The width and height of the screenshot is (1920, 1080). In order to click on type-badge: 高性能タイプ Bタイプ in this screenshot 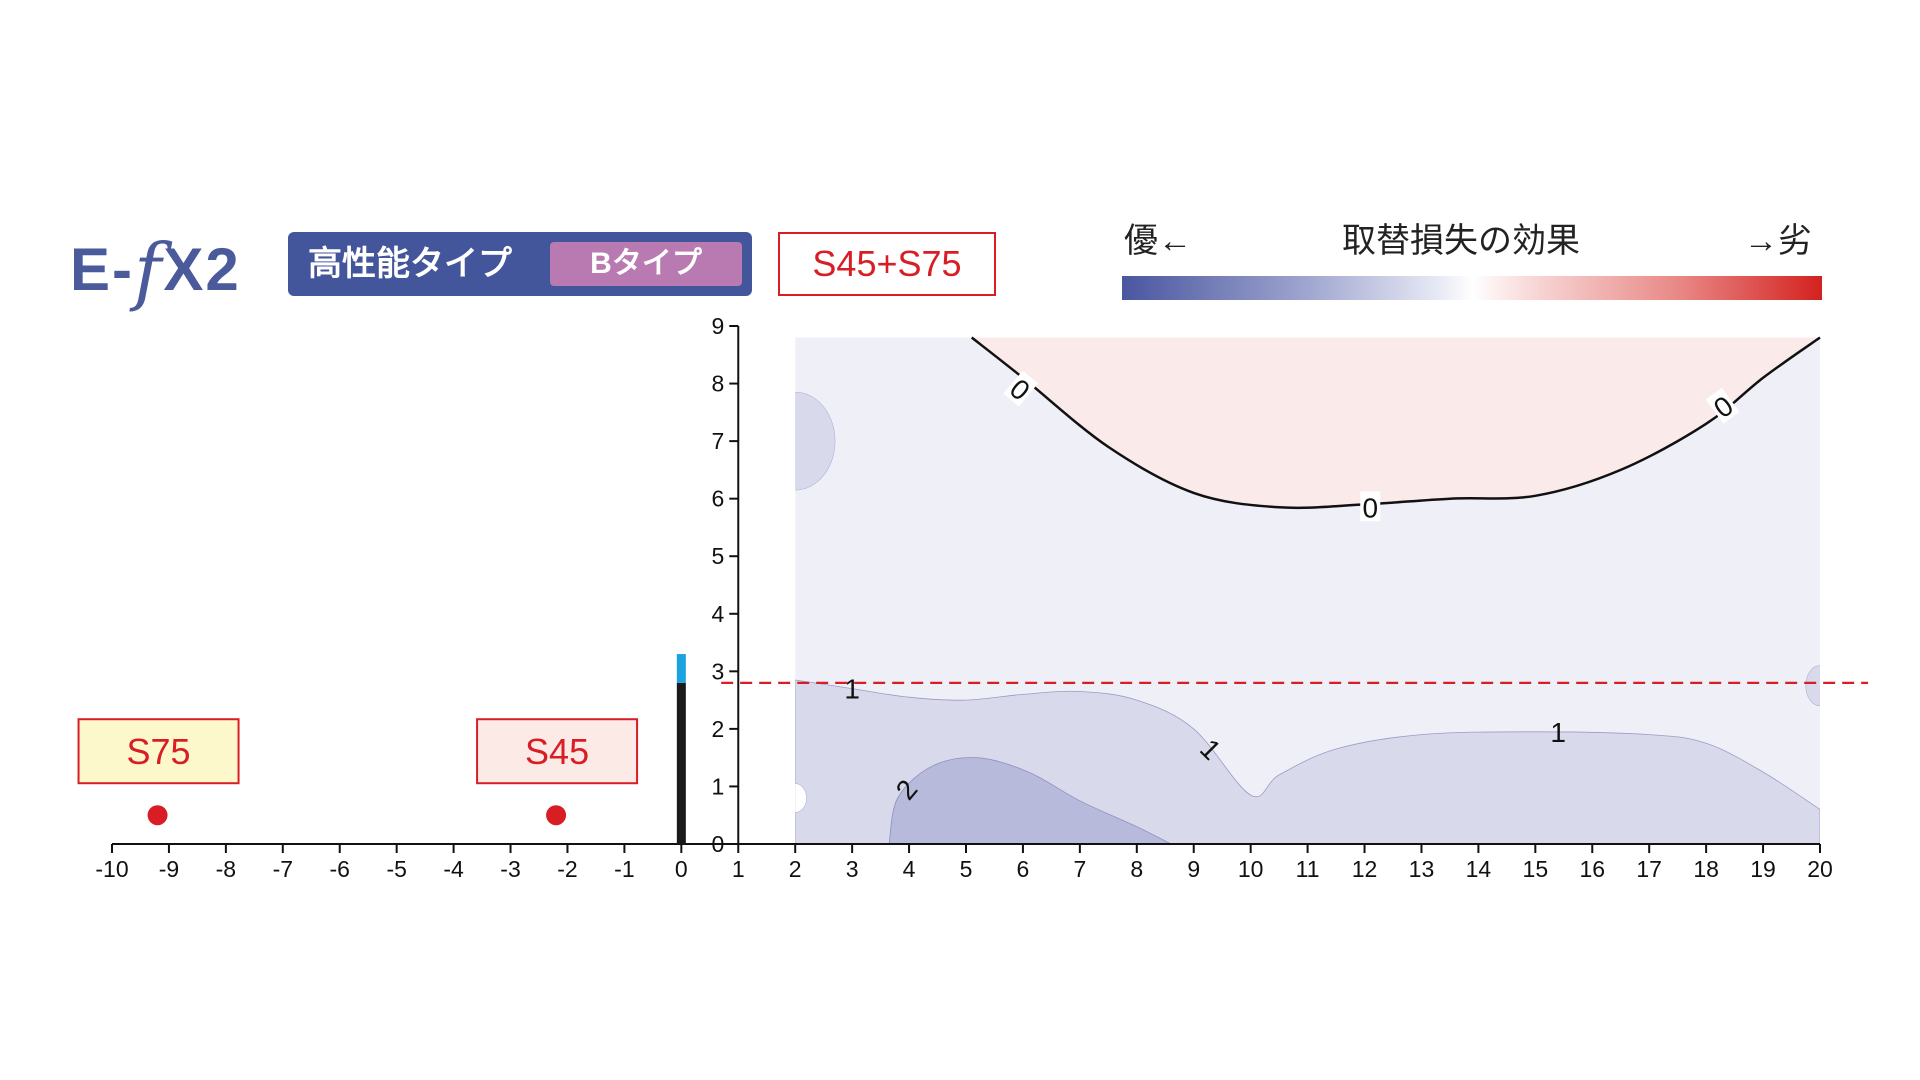, I will do `click(520, 264)`.